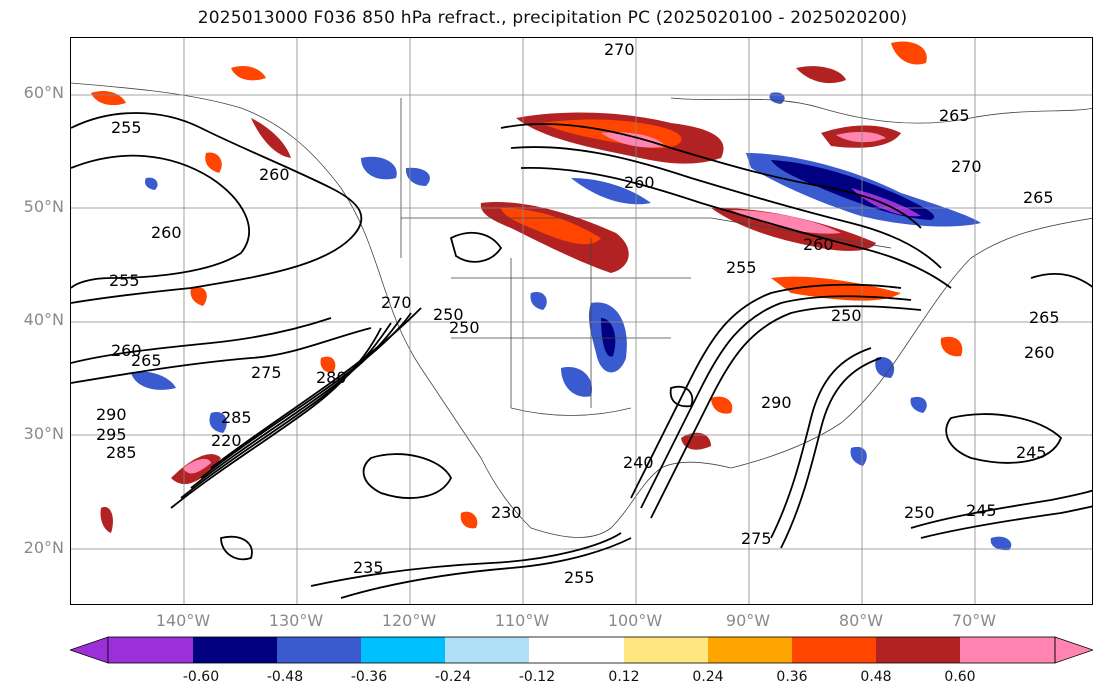 This screenshot has height=698, width=1105. I want to click on lat-label: 60°N, so click(43, 92).